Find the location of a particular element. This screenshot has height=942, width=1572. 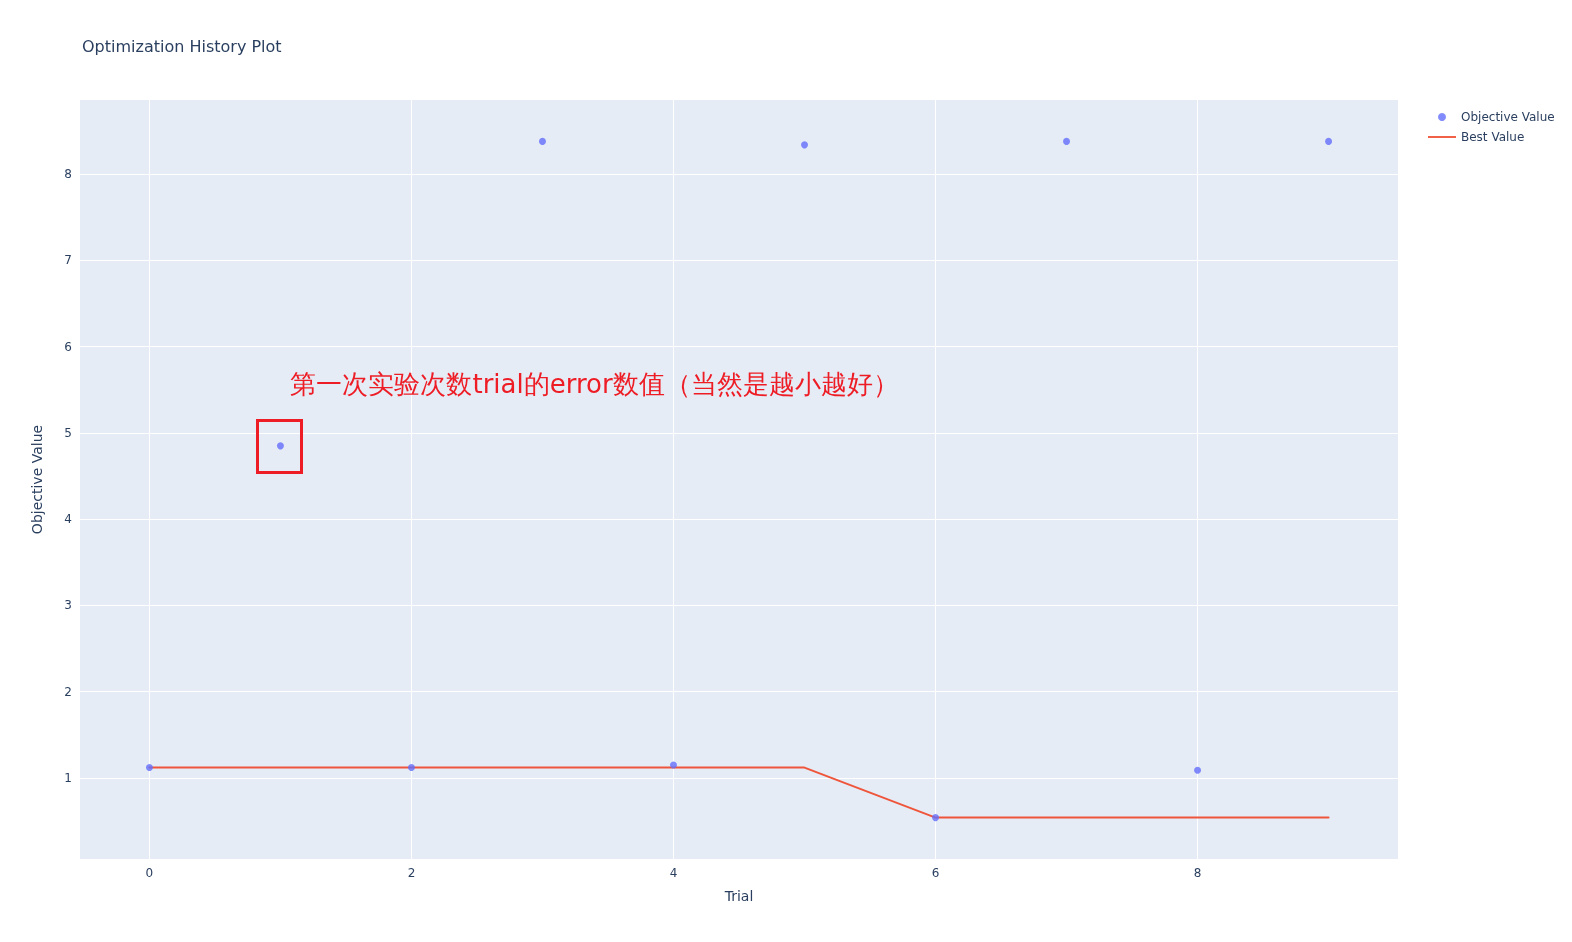

x-tick-label: 8 is located at coordinates (1197, 873).